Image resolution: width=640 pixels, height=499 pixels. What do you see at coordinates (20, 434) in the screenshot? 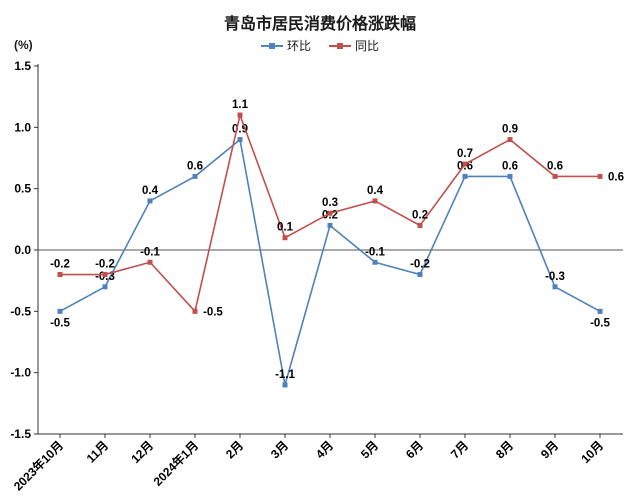
I see `svg-text: -1.5` at bounding box center [20, 434].